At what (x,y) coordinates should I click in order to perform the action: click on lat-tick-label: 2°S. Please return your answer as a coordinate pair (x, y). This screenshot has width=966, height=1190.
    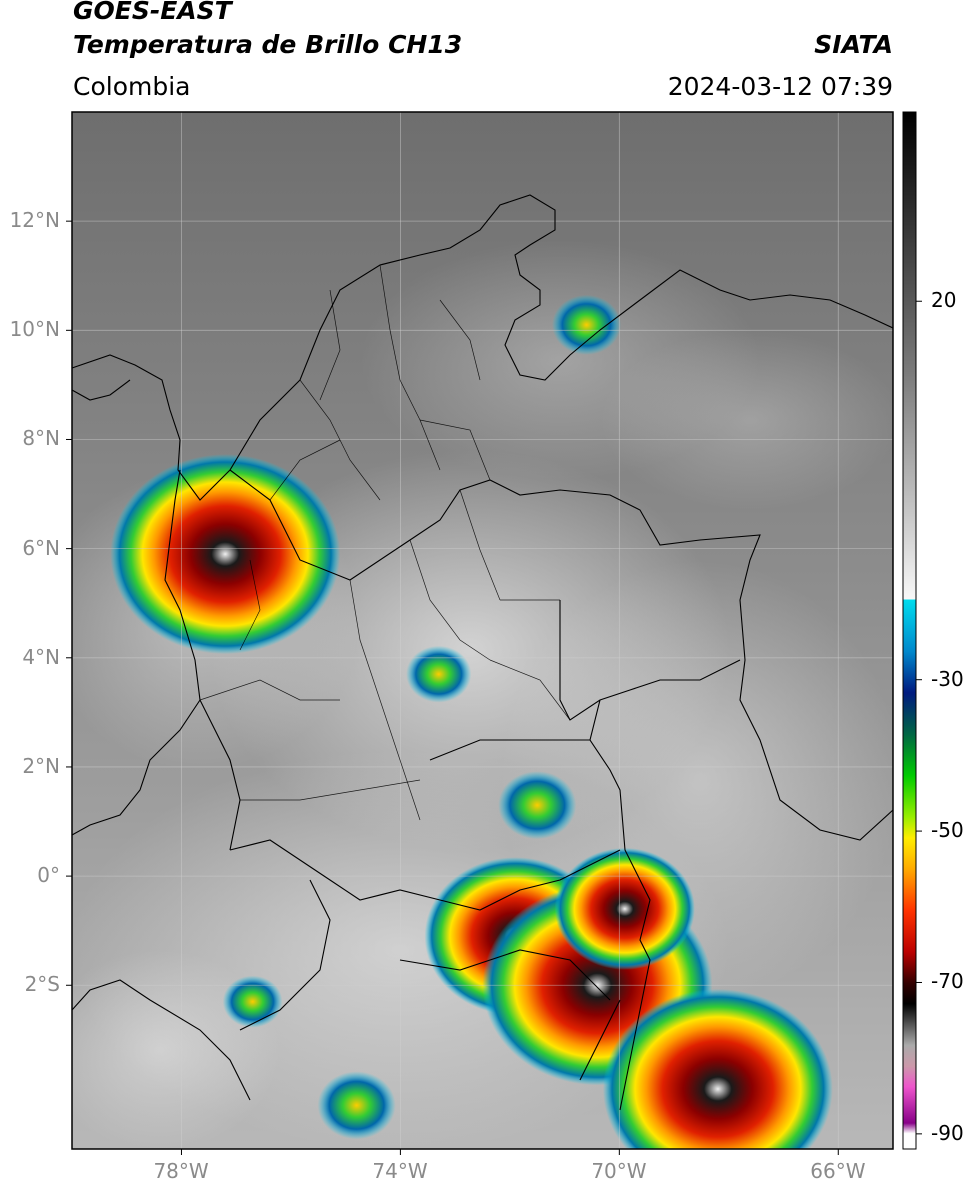
    Looking at the image, I should click on (42, 984).